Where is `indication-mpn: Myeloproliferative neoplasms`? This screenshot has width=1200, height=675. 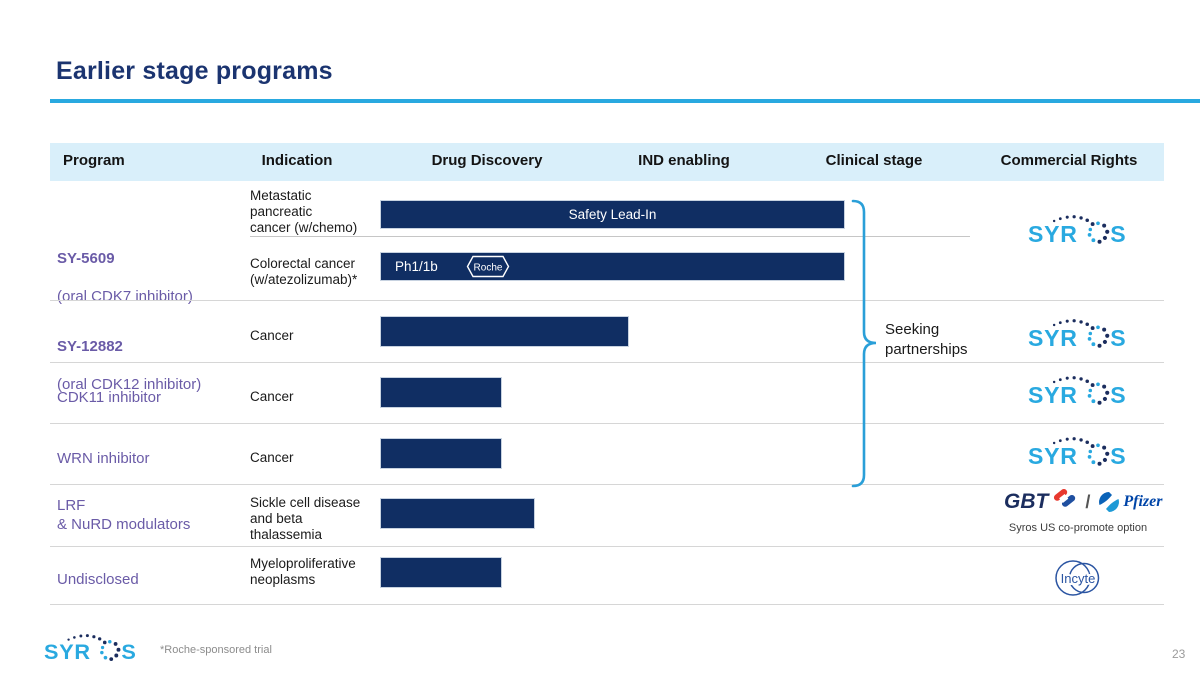 indication-mpn: Myeloproliferative neoplasms is located at coordinates (303, 572).